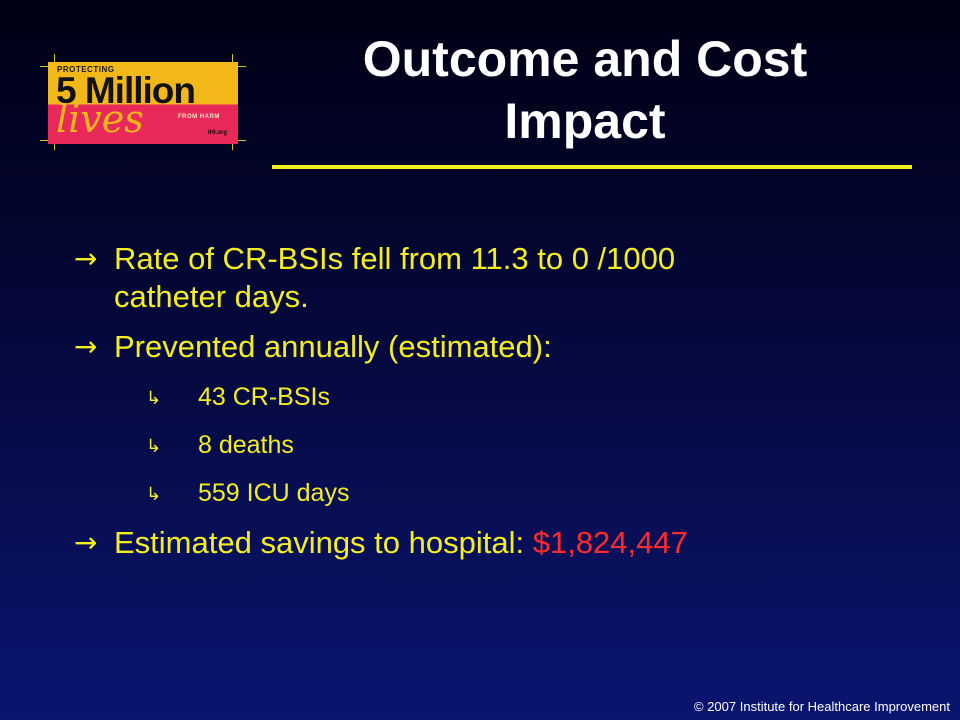  Describe the element at coordinates (199, 117) in the screenshot. I see `logo-from-harm-text: FROM HARM` at that location.